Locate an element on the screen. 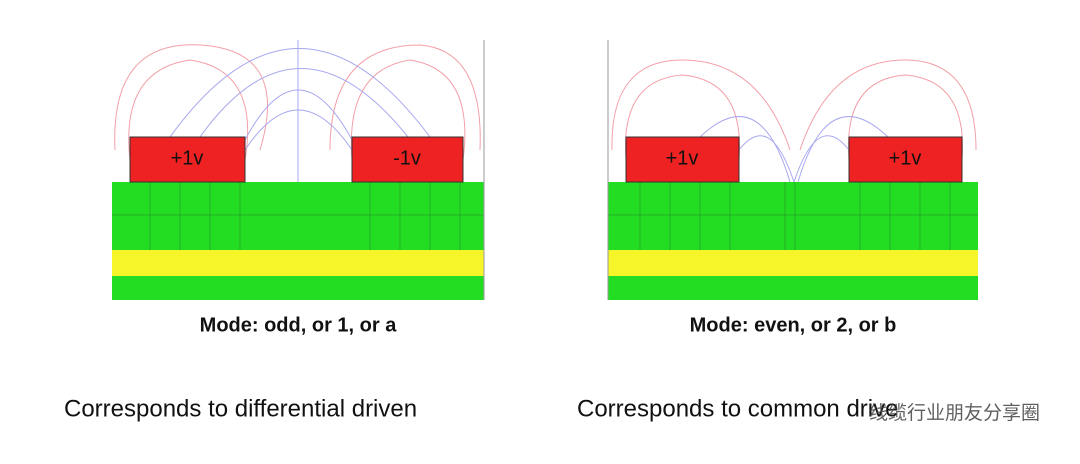 This screenshot has height=464, width=1080. watermark: 线缆行业朋友分享圈 is located at coordinates (954, 413).